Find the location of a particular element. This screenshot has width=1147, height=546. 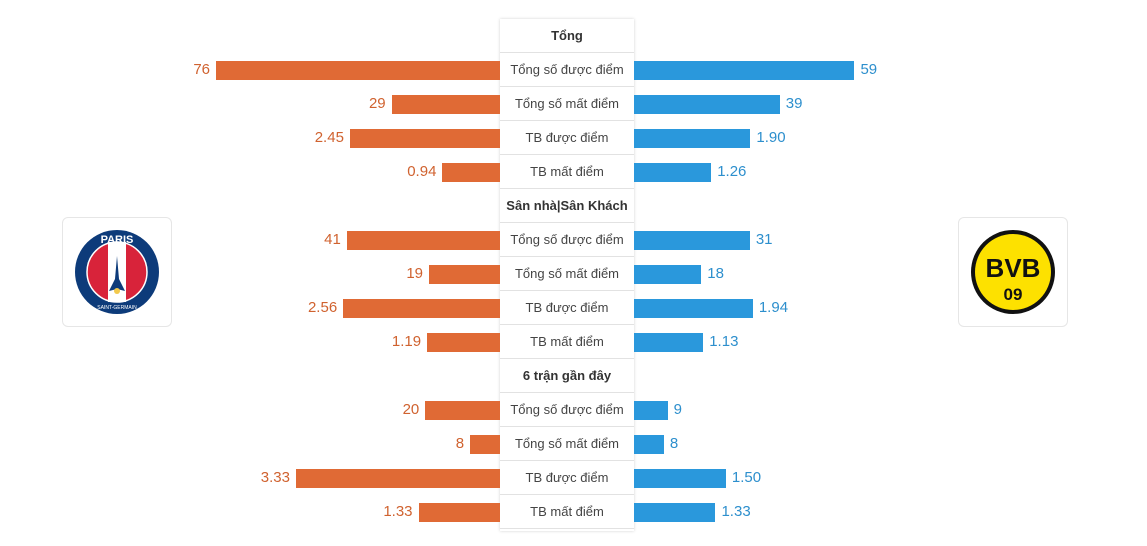

away-value: 31 is located at coordinates (764, 239).